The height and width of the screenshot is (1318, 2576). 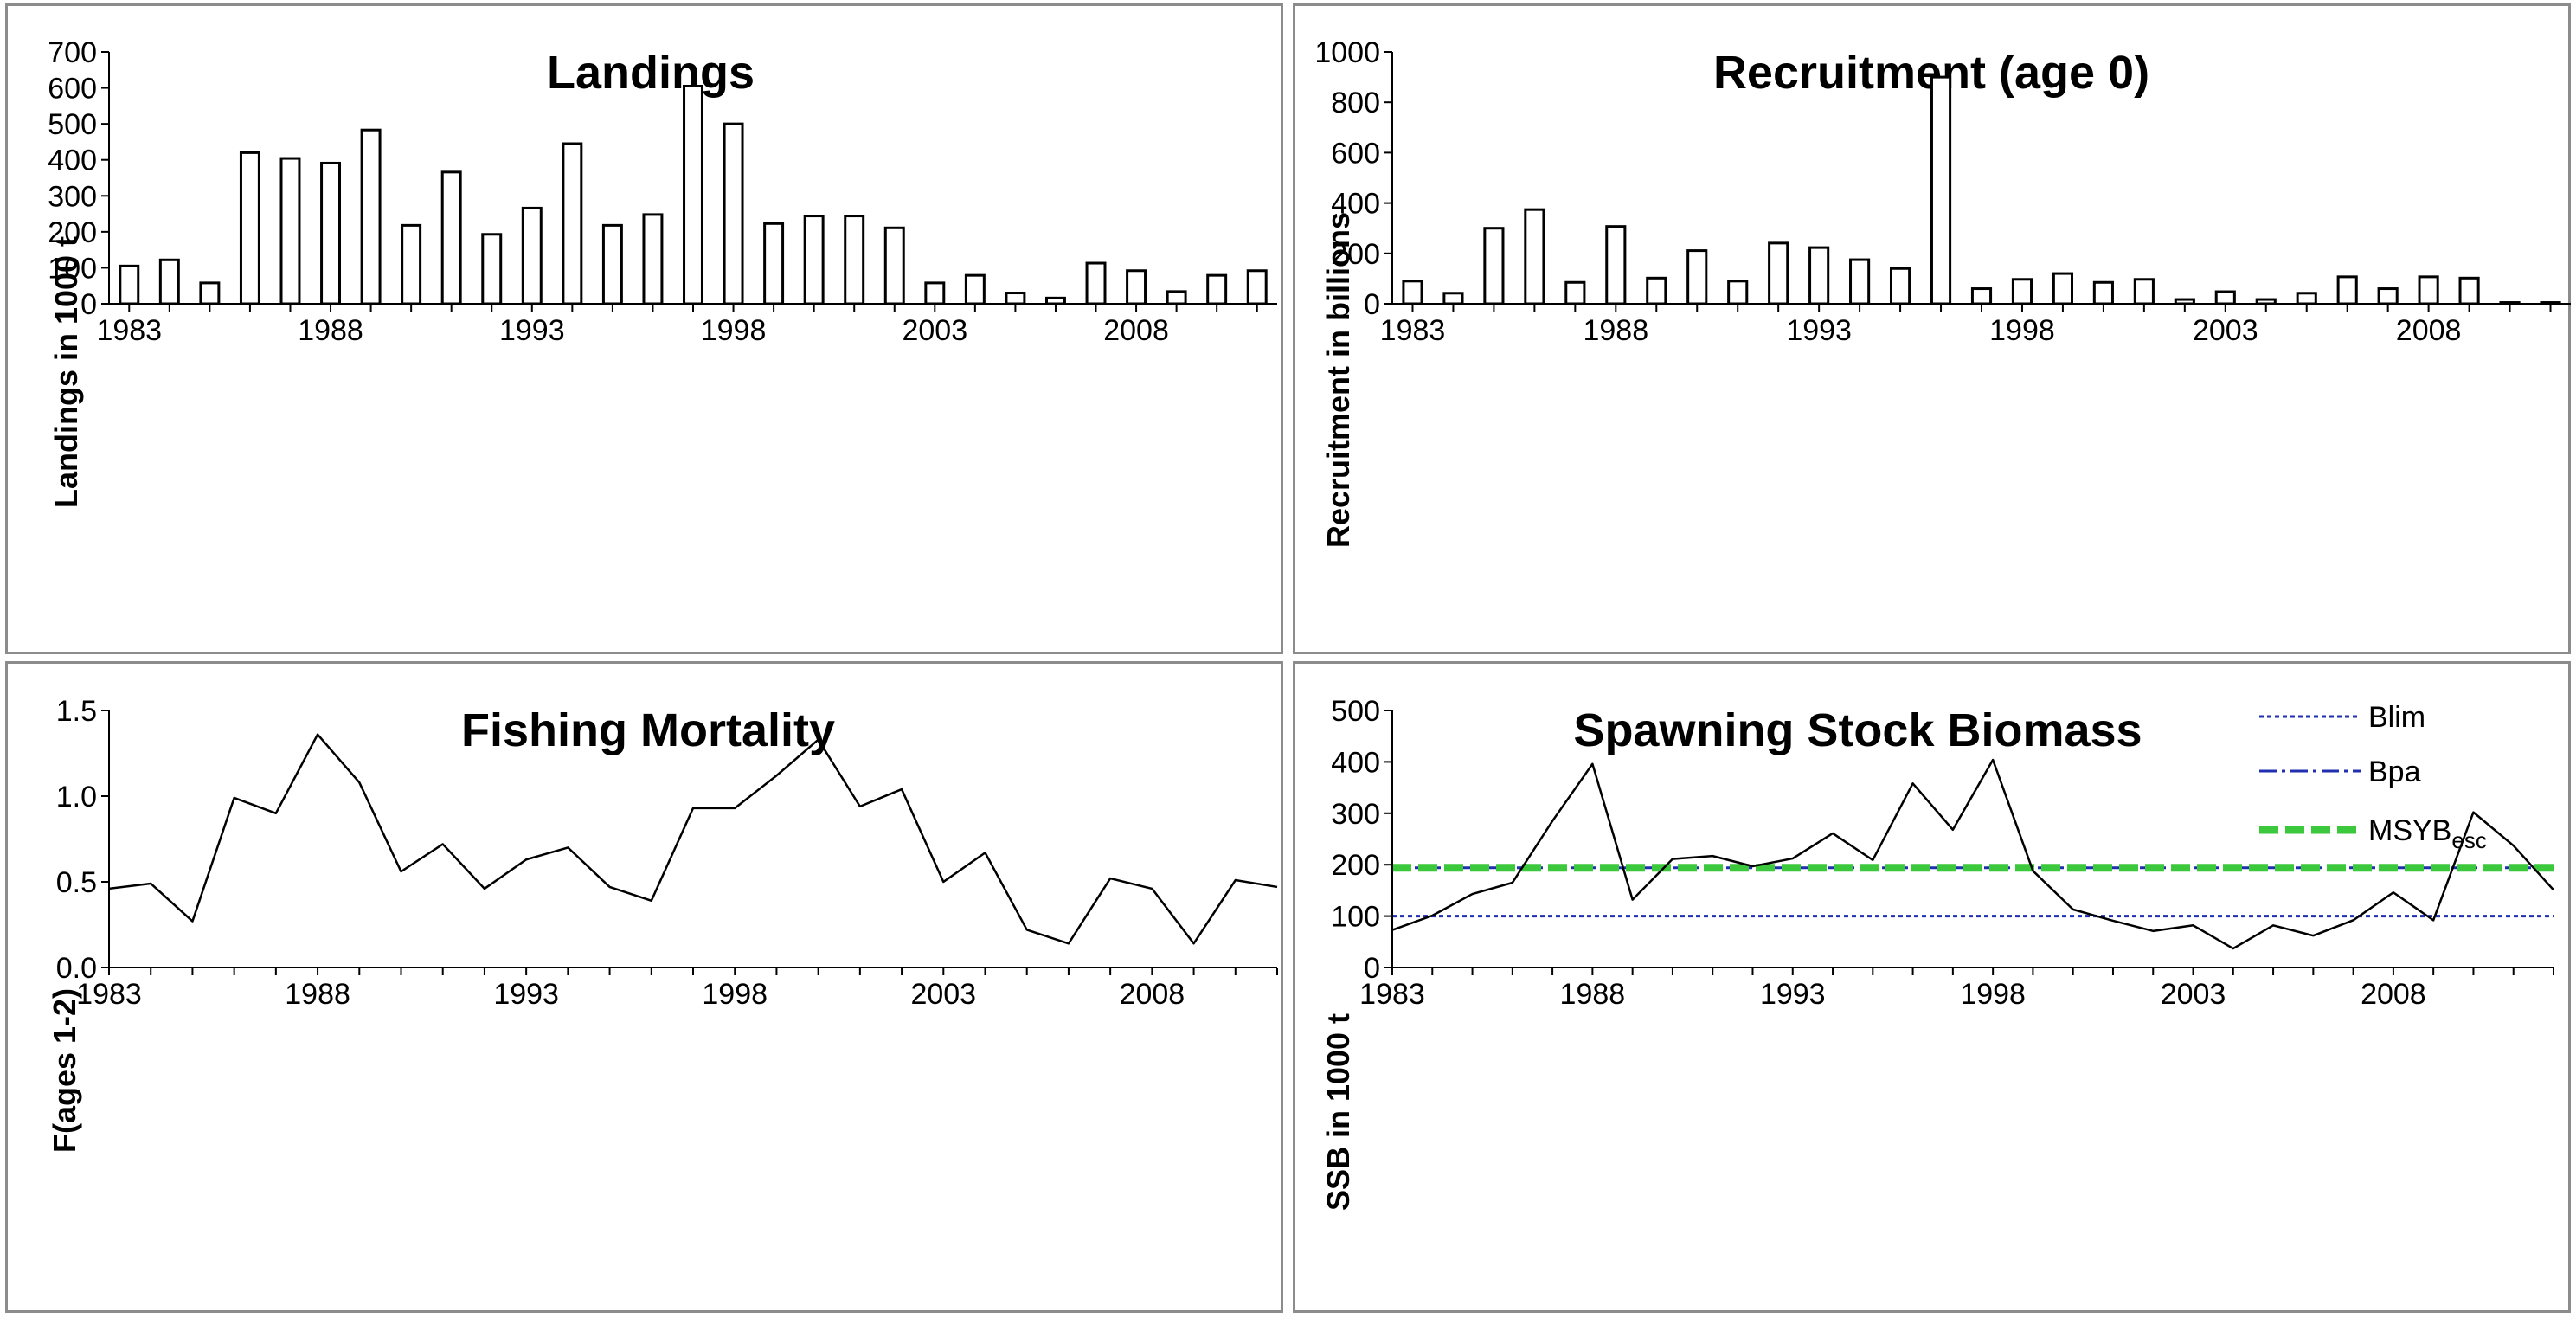 What do you see at coordinates (2394, 994) in the screenshot?
I see `ssb-x-tick-label: 2008` at bounding box center [2394, 994].